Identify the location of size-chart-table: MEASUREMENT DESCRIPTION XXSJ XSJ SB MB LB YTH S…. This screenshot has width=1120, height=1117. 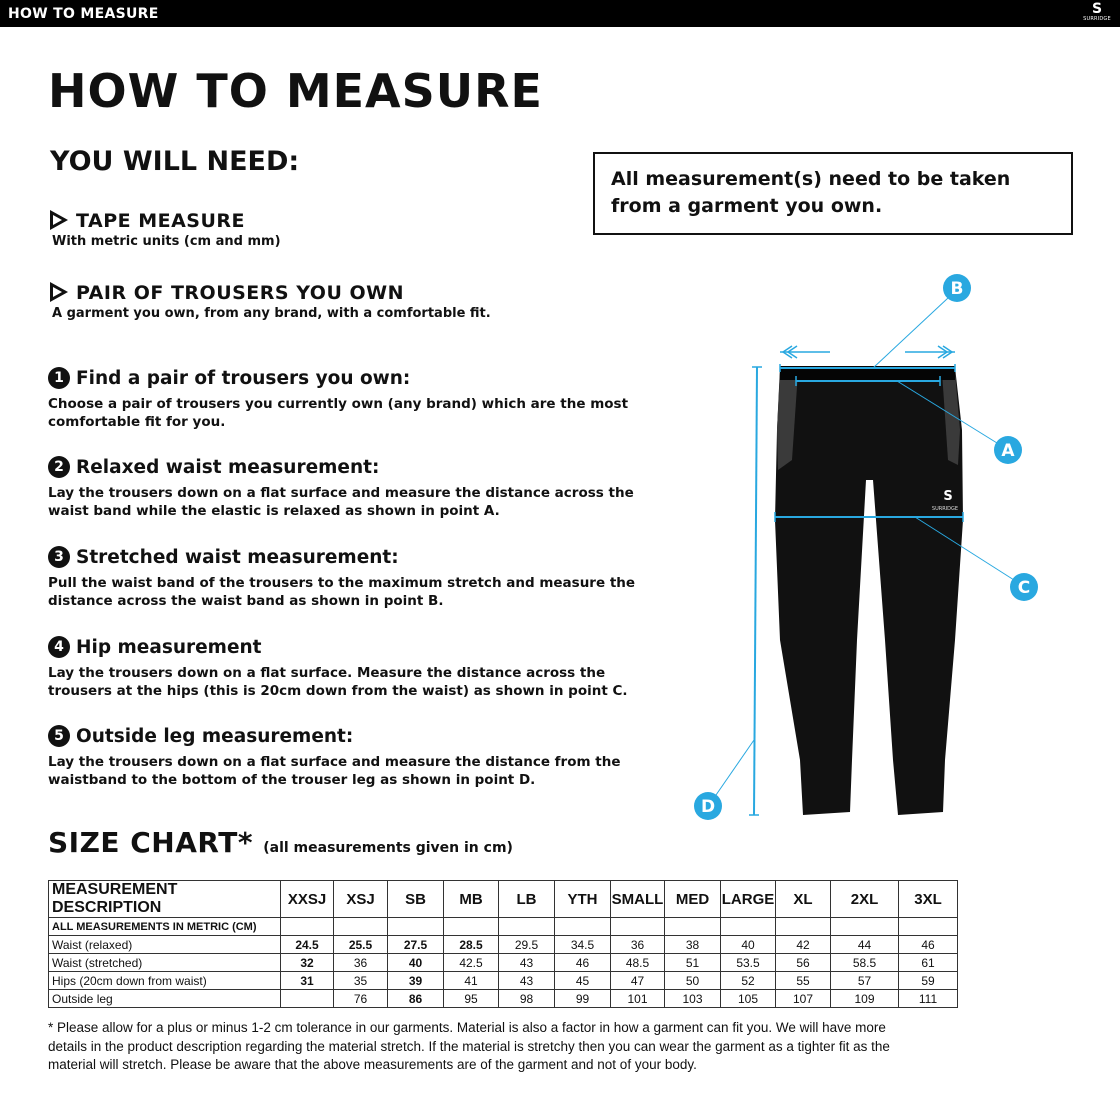
(503, 944).